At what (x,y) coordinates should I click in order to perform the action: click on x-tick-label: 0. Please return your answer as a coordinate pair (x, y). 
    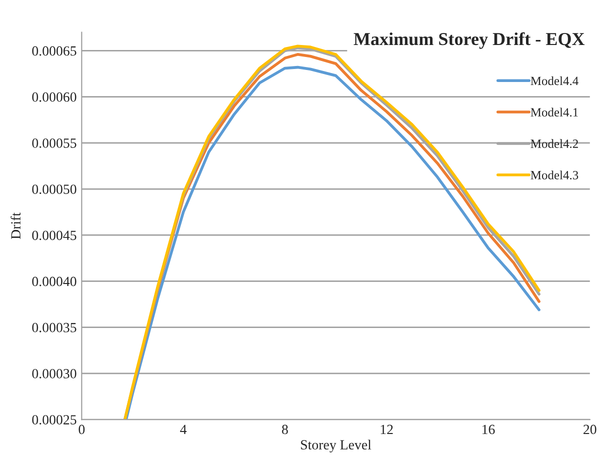
    Looking at the image, I should click on (81, 429).